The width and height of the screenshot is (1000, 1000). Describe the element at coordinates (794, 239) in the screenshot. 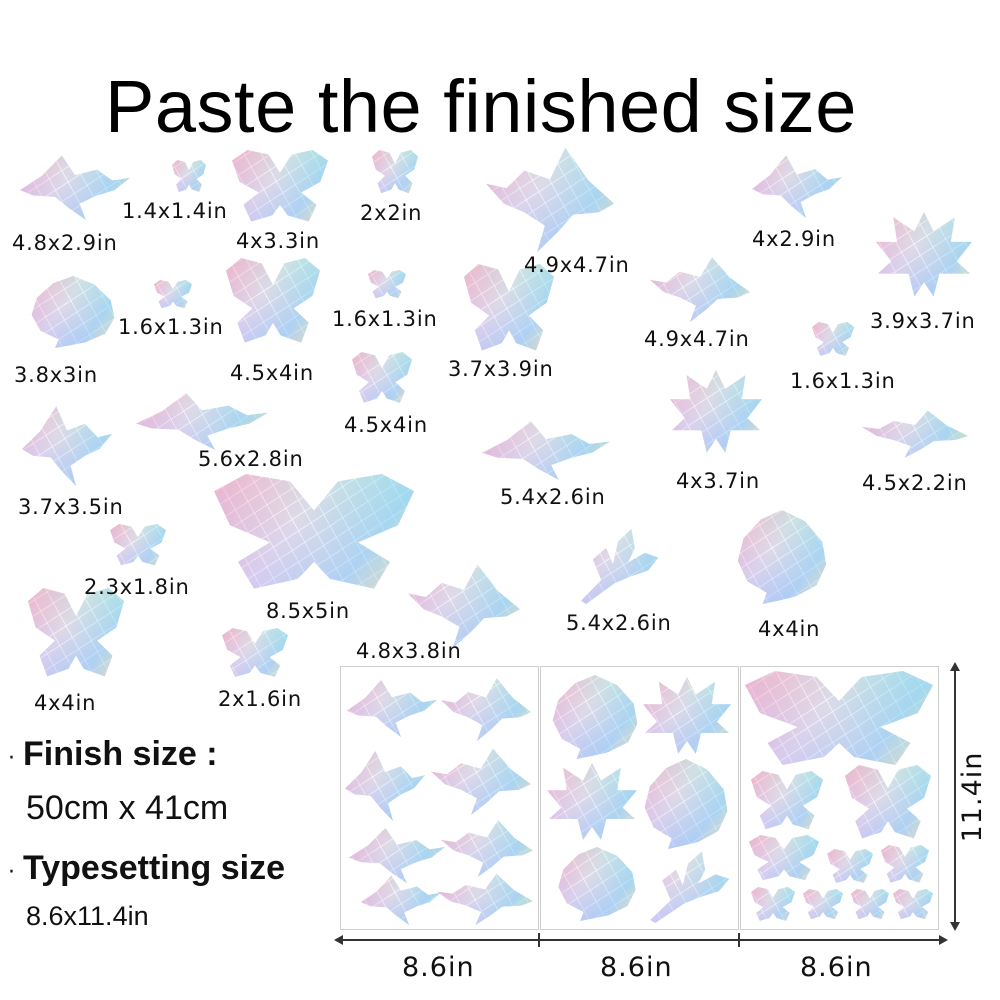

I see `size-label: 4x2.9in` at that location.